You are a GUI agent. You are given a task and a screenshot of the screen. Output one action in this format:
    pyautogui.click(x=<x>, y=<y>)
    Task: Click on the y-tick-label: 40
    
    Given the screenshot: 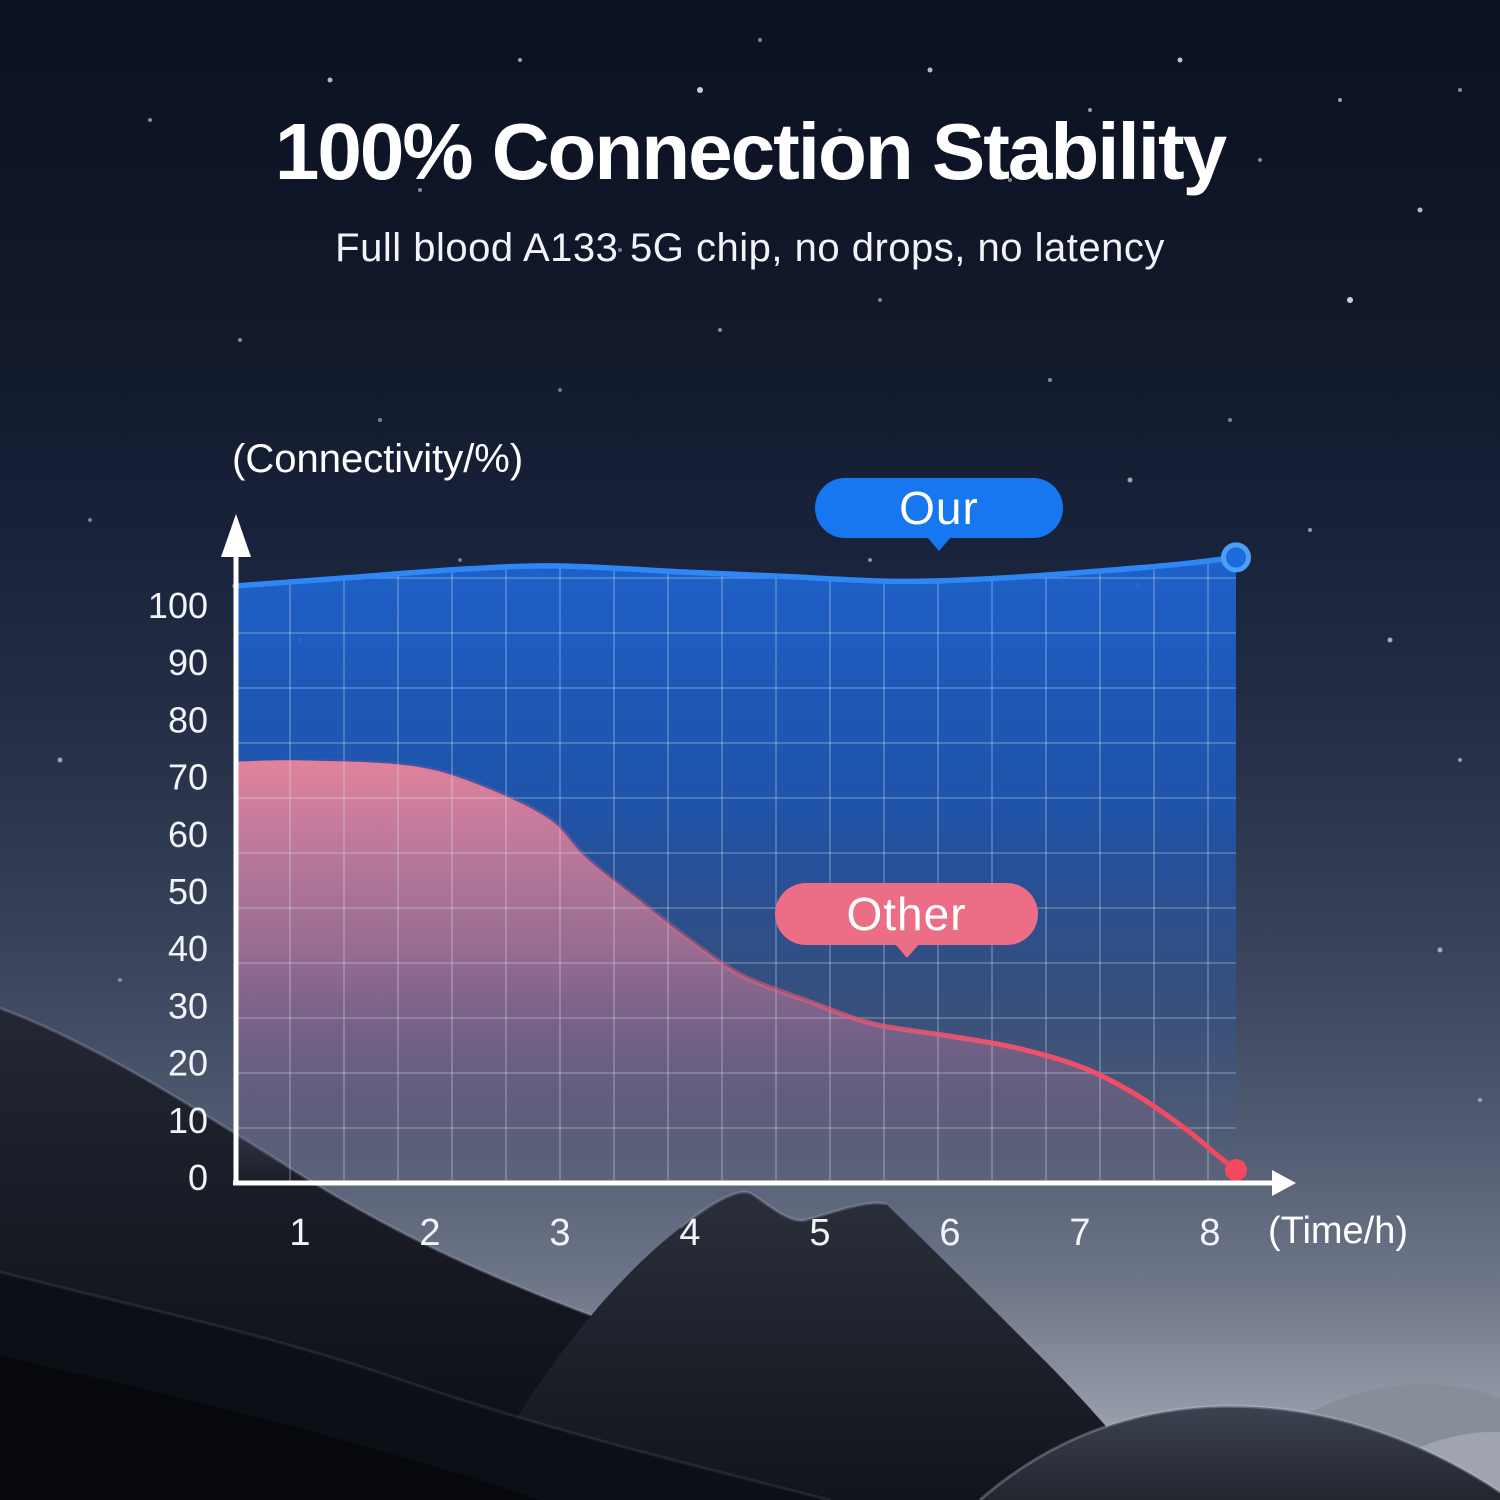 What is the action you would take?
    pyautogui.click(x=188, y=948)
    